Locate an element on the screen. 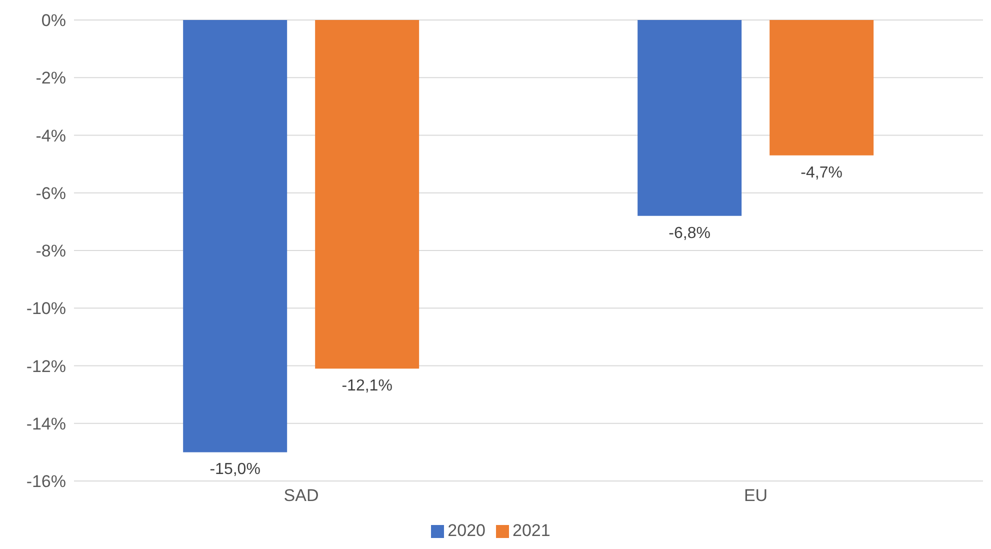 This screenshot has width=991, height=549. data-label: -6,8% is located at coordinates (689, 233).